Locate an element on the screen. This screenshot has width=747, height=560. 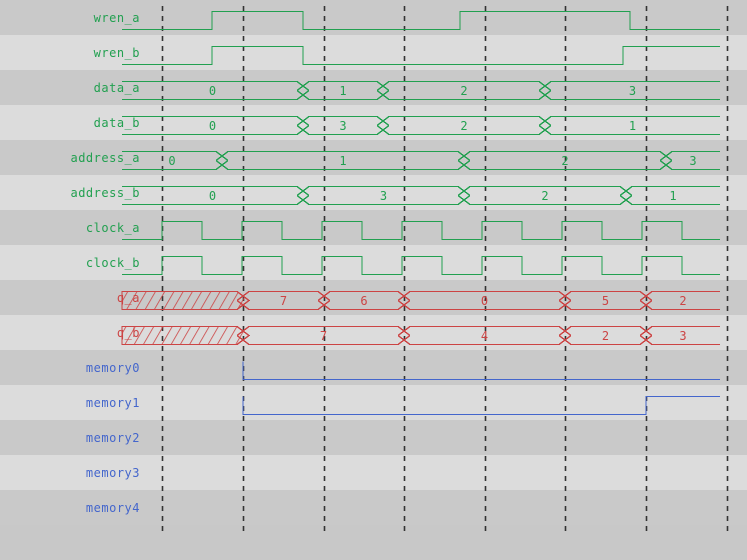
wave-value-address_a-2: 2 is located at coordinates (564, 161).